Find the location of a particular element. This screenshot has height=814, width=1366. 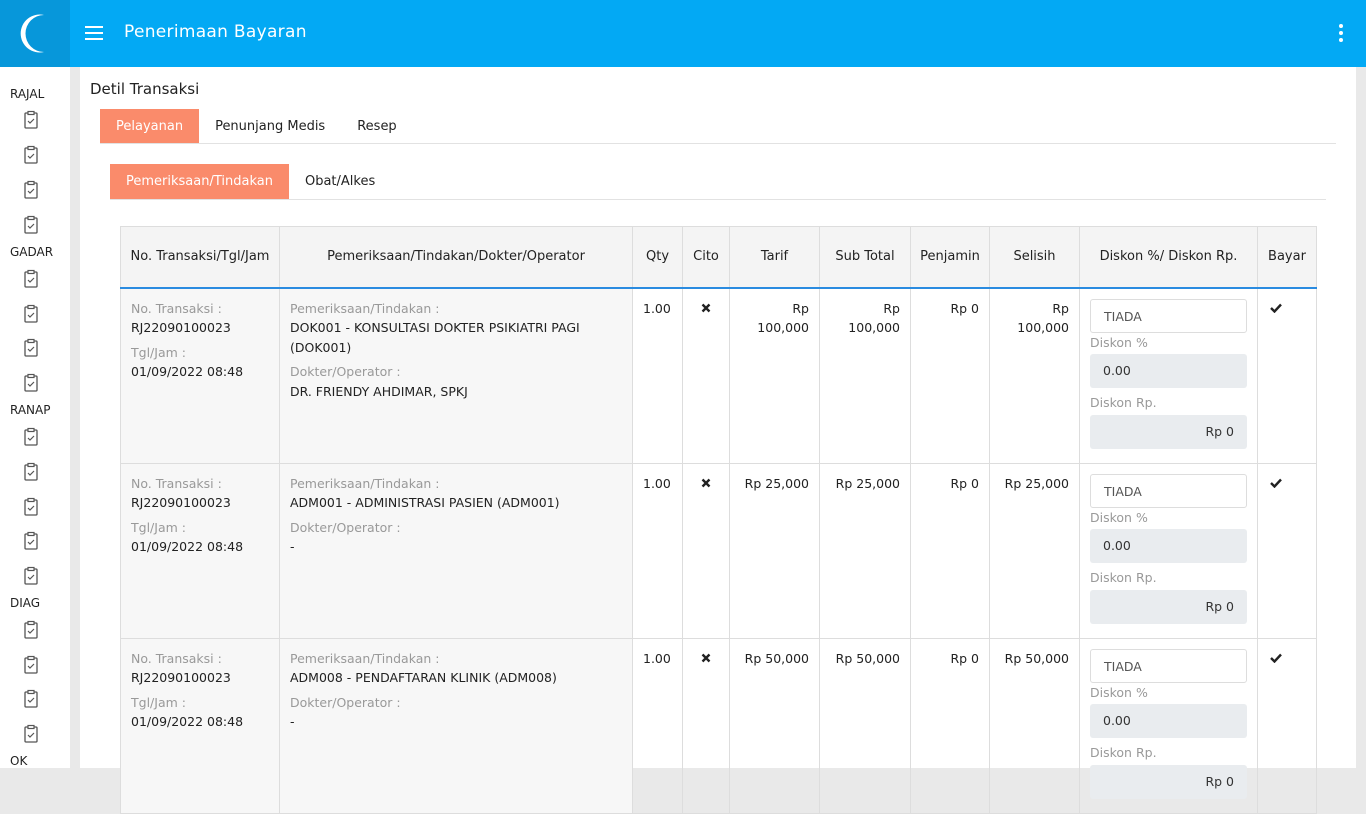

subtotal: Rp 25,000 is located at coordinates (865, 550).